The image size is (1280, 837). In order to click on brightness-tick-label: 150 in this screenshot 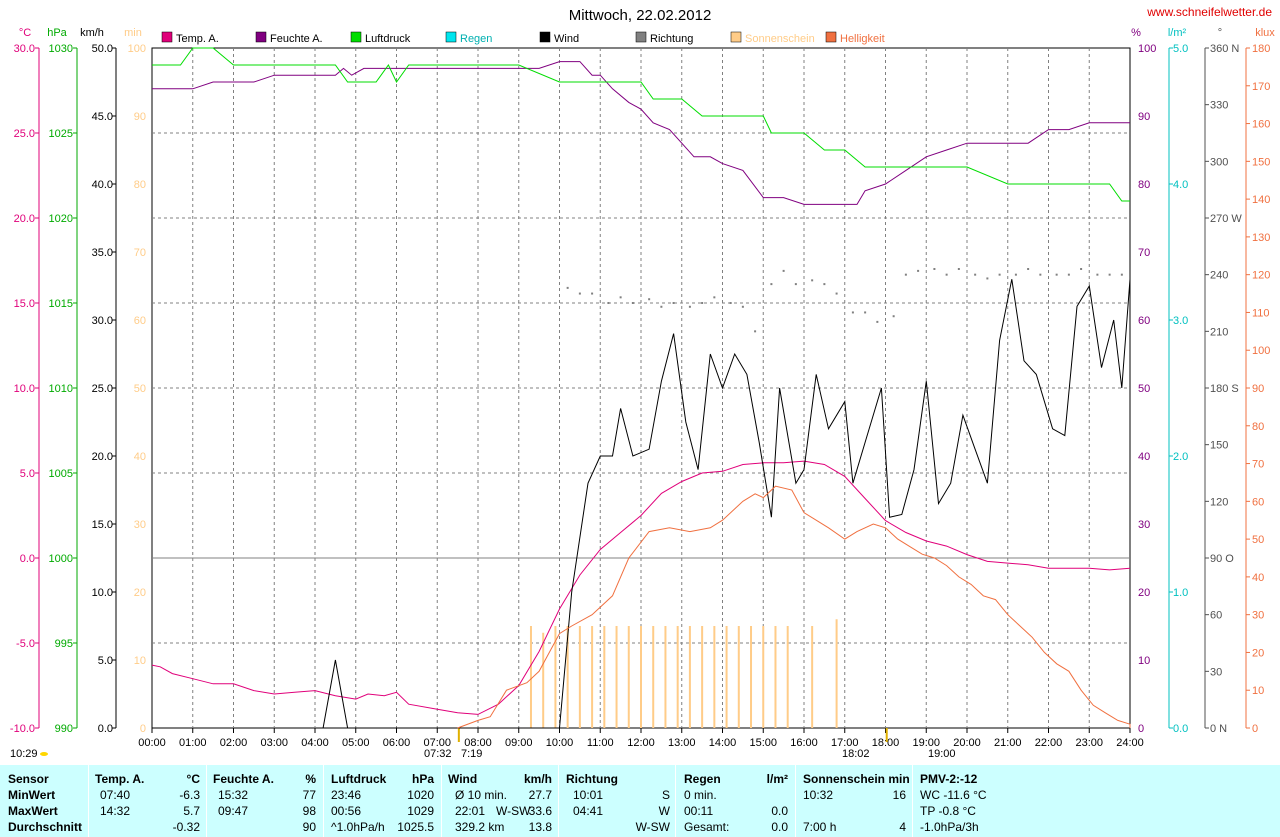, I will do `click(1261, 162)`.